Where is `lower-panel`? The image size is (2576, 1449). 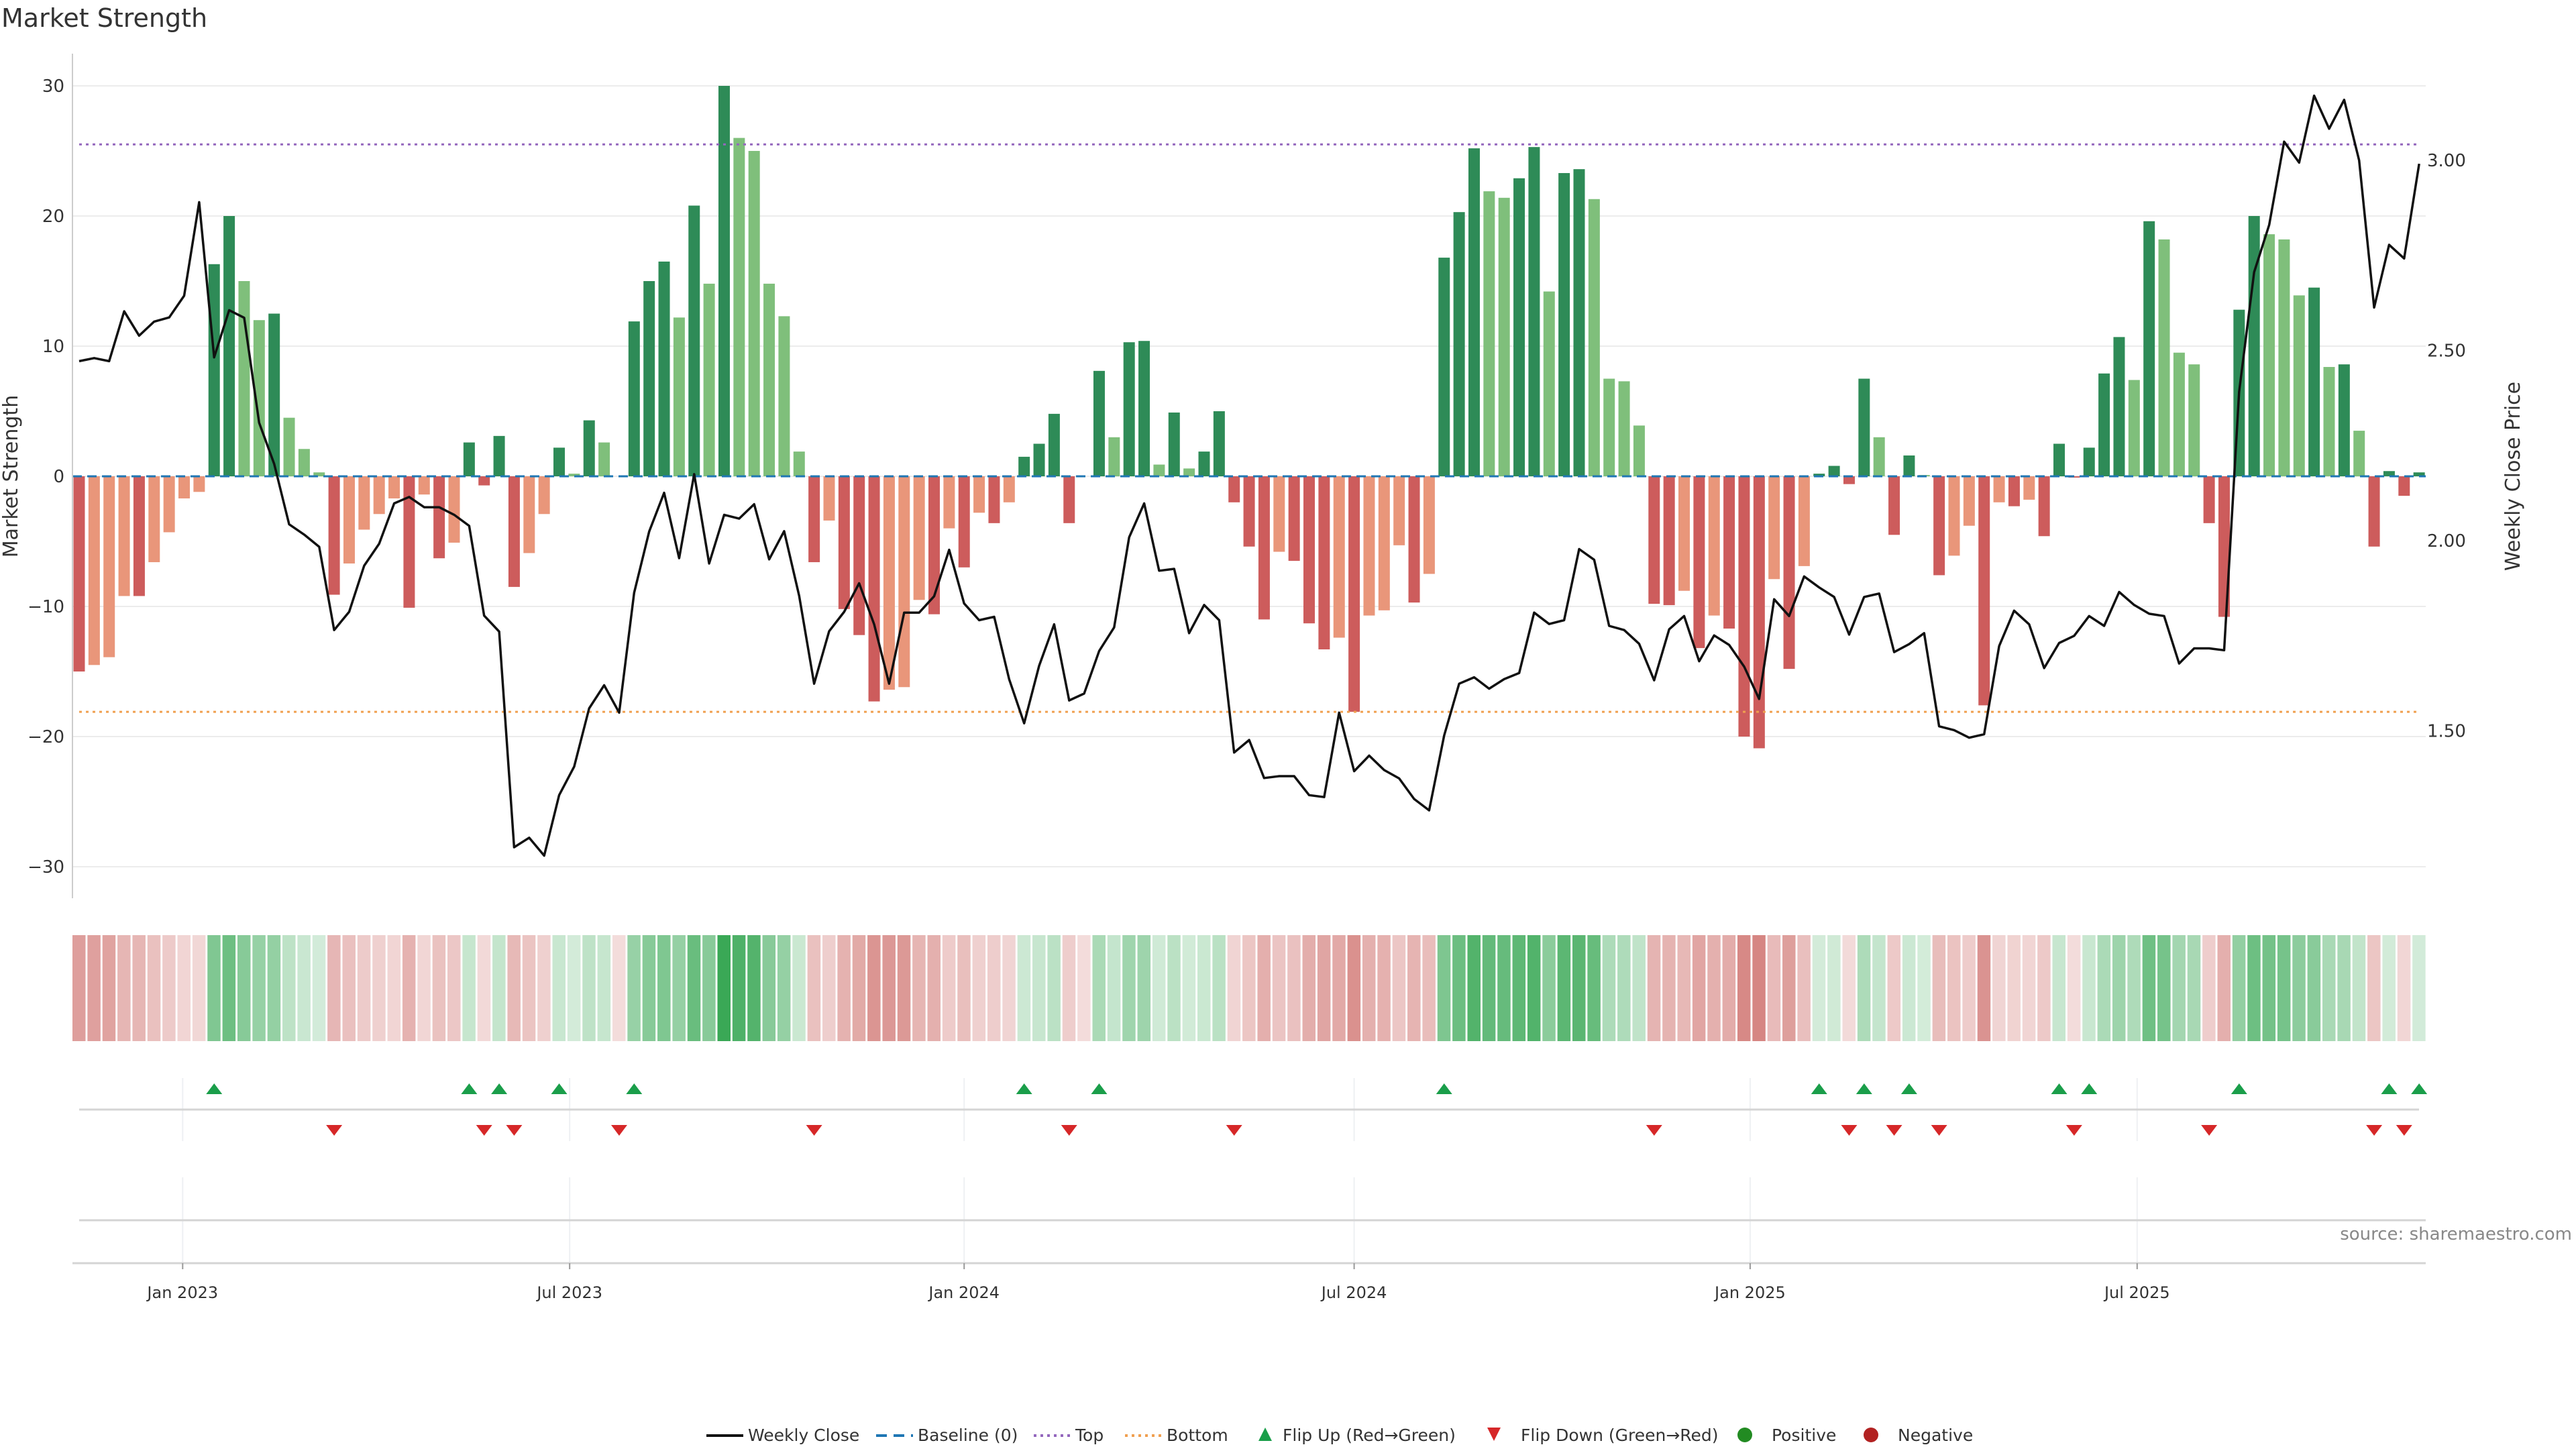
lower-panel is located at coordinates (1249, 1221).